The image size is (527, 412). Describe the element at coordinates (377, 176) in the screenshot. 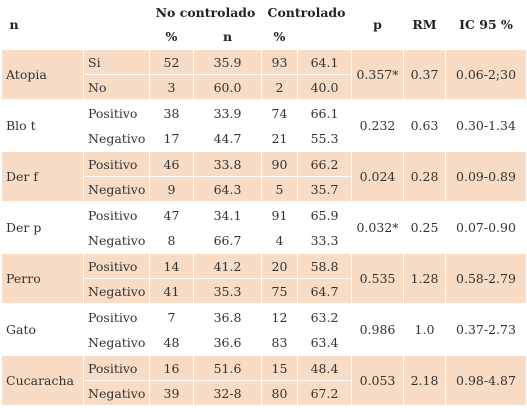

I see `p-value: 0.024` at that location.